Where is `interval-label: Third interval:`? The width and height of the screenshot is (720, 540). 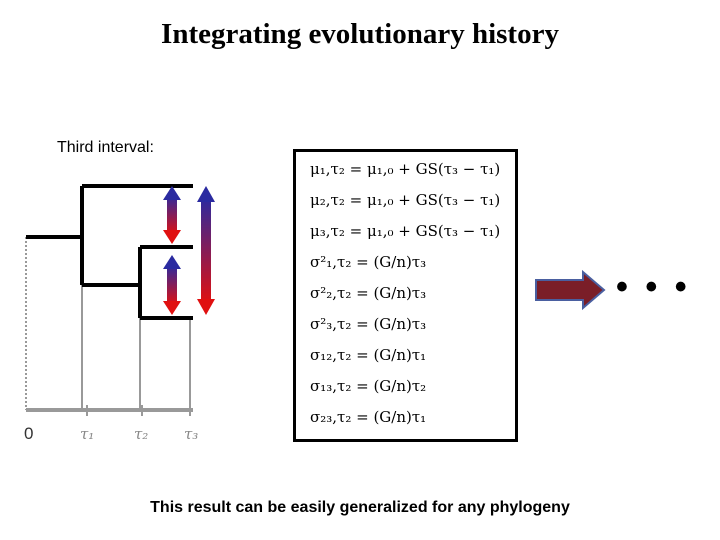 interval-label: Third interval: is located at coordinates (105, 147).